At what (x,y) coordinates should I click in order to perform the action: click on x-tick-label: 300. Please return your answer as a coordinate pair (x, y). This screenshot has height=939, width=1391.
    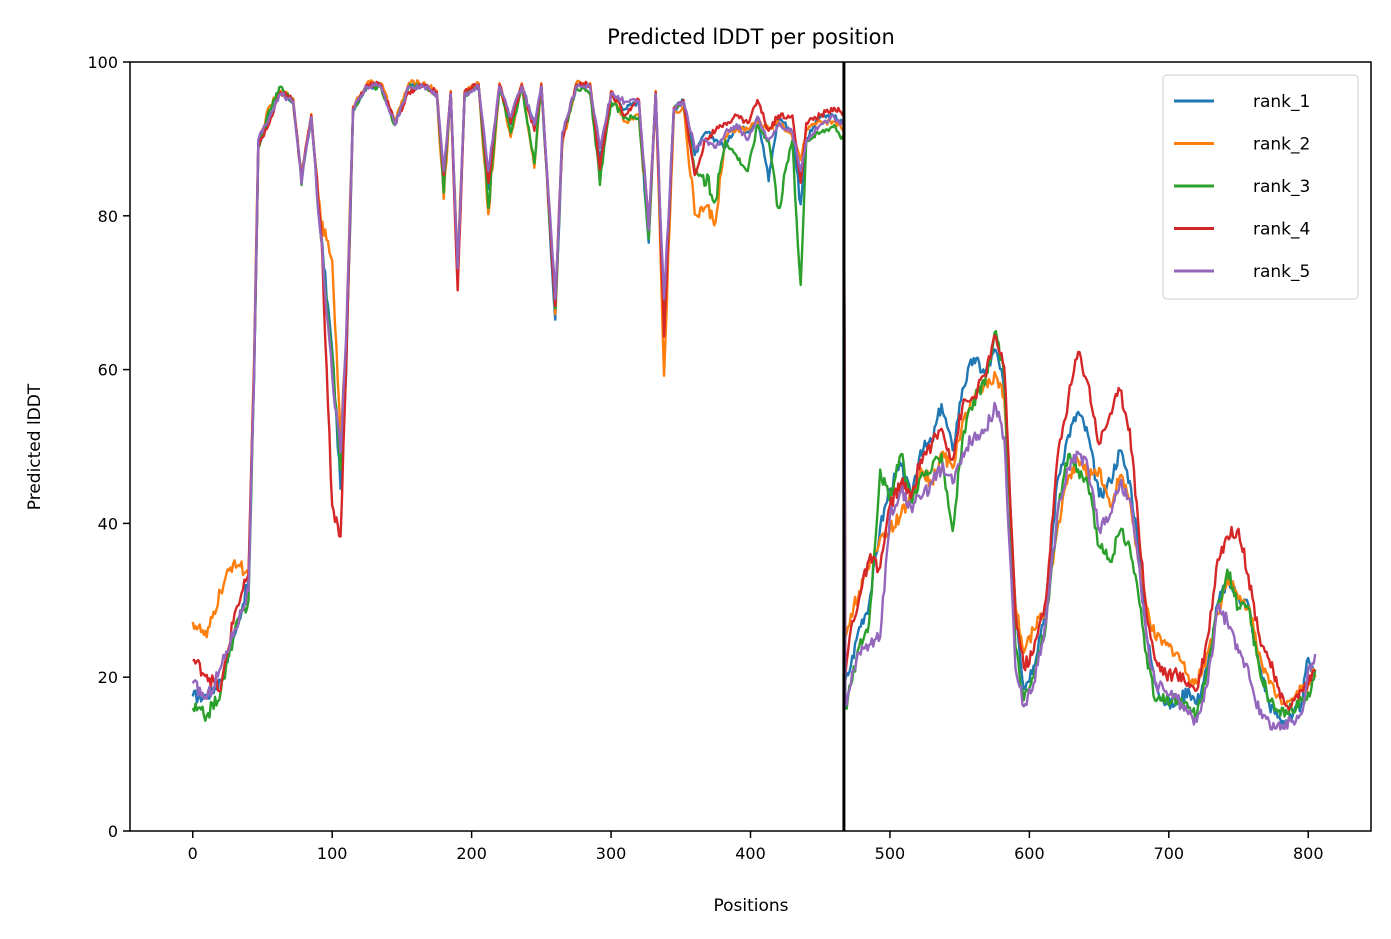
    Looking at the image, I should click on (611, 853).